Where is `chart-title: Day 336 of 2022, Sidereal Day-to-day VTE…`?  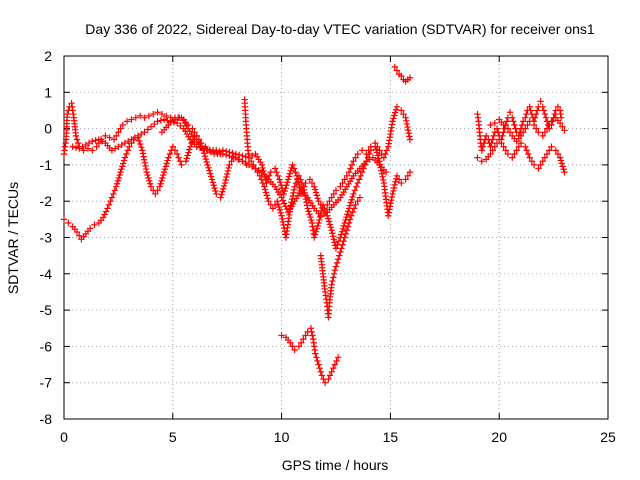
chart-title: Day 336 of 2022, Sidereal Day-to-day VTE… is located at coordinates (340, 29).